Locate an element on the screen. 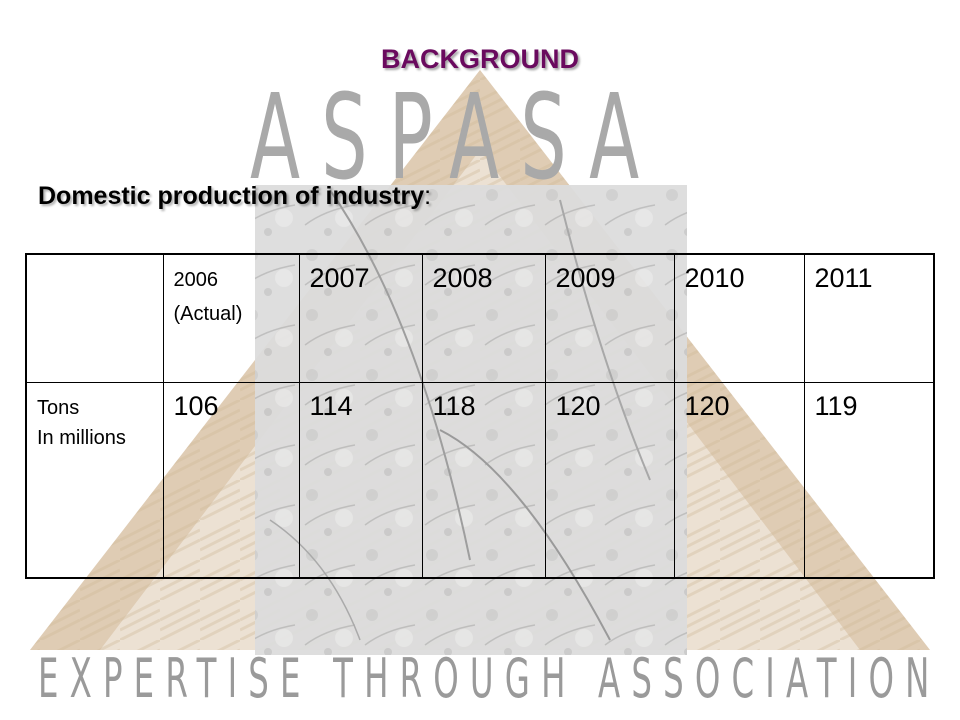  value-cell-2011: 119 is located at coordinates (869, 480).